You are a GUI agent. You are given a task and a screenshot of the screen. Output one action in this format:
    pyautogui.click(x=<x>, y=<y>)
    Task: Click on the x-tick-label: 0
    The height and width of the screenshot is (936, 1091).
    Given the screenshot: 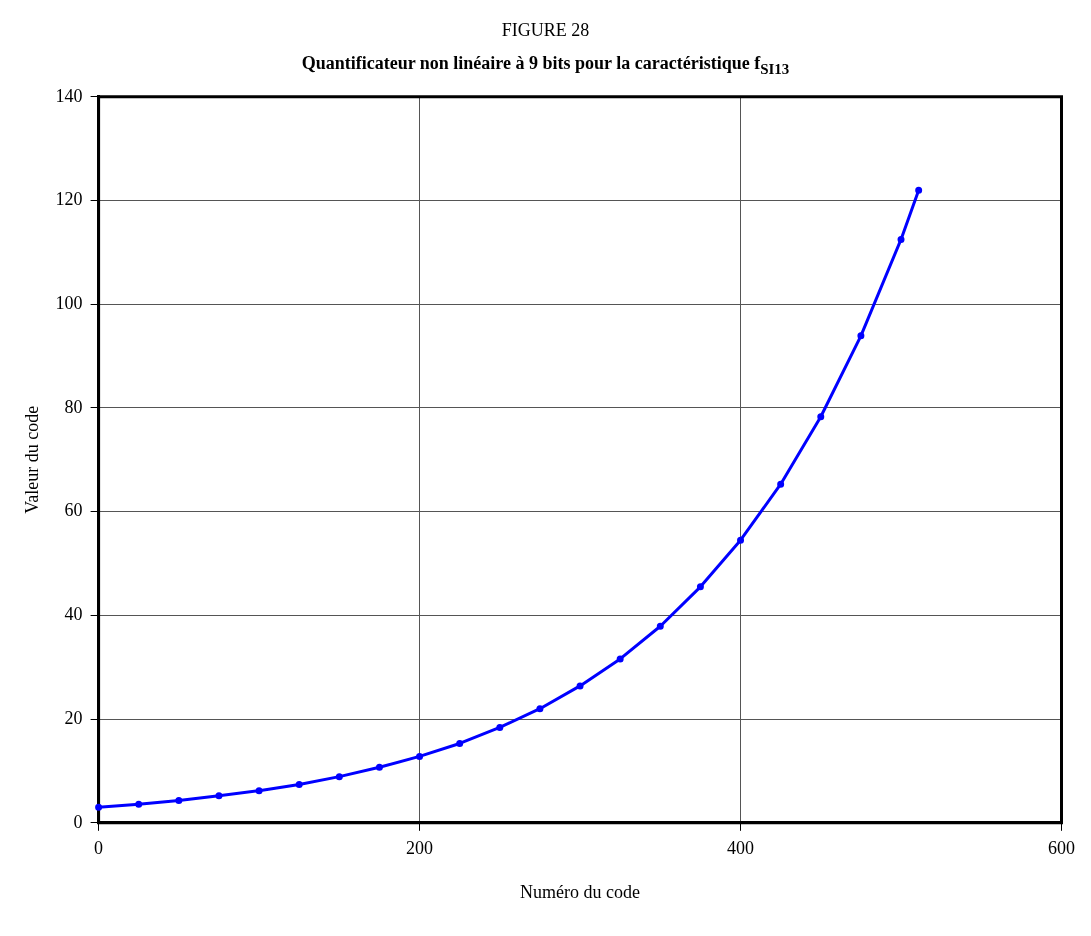 What is the action you would take?
    pyautogui.click(x=99, y=847)
    